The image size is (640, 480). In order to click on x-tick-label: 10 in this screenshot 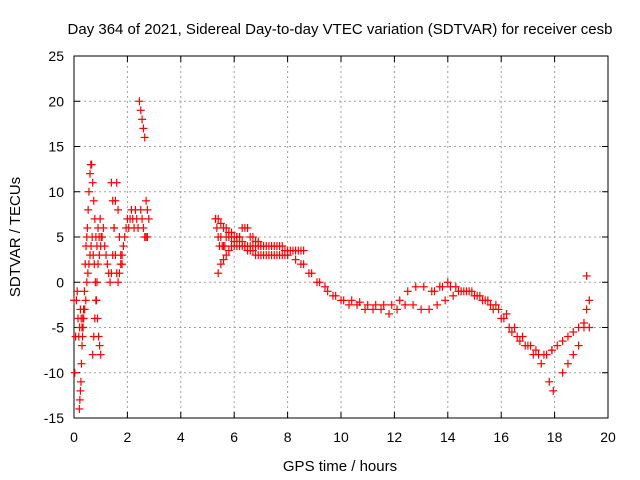, I will do `click(341, 437)`.